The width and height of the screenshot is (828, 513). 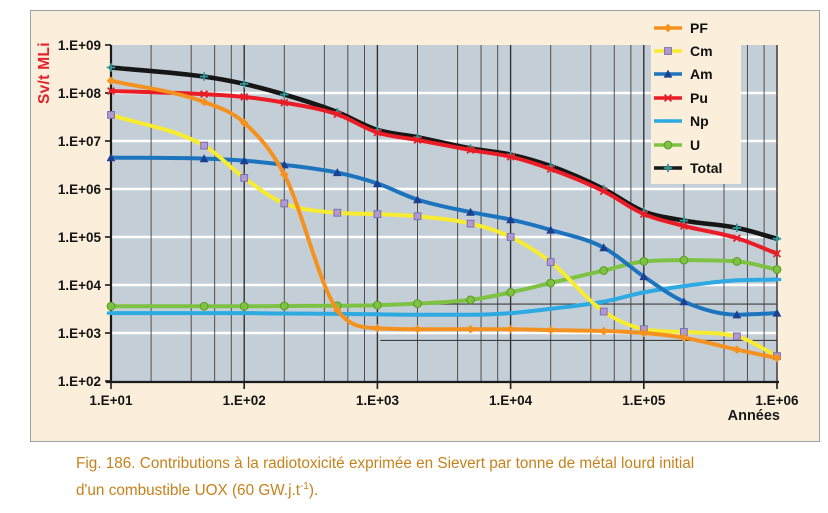 I want to click on y-tick-label: 1.E+09, so click(x=79, y=45).